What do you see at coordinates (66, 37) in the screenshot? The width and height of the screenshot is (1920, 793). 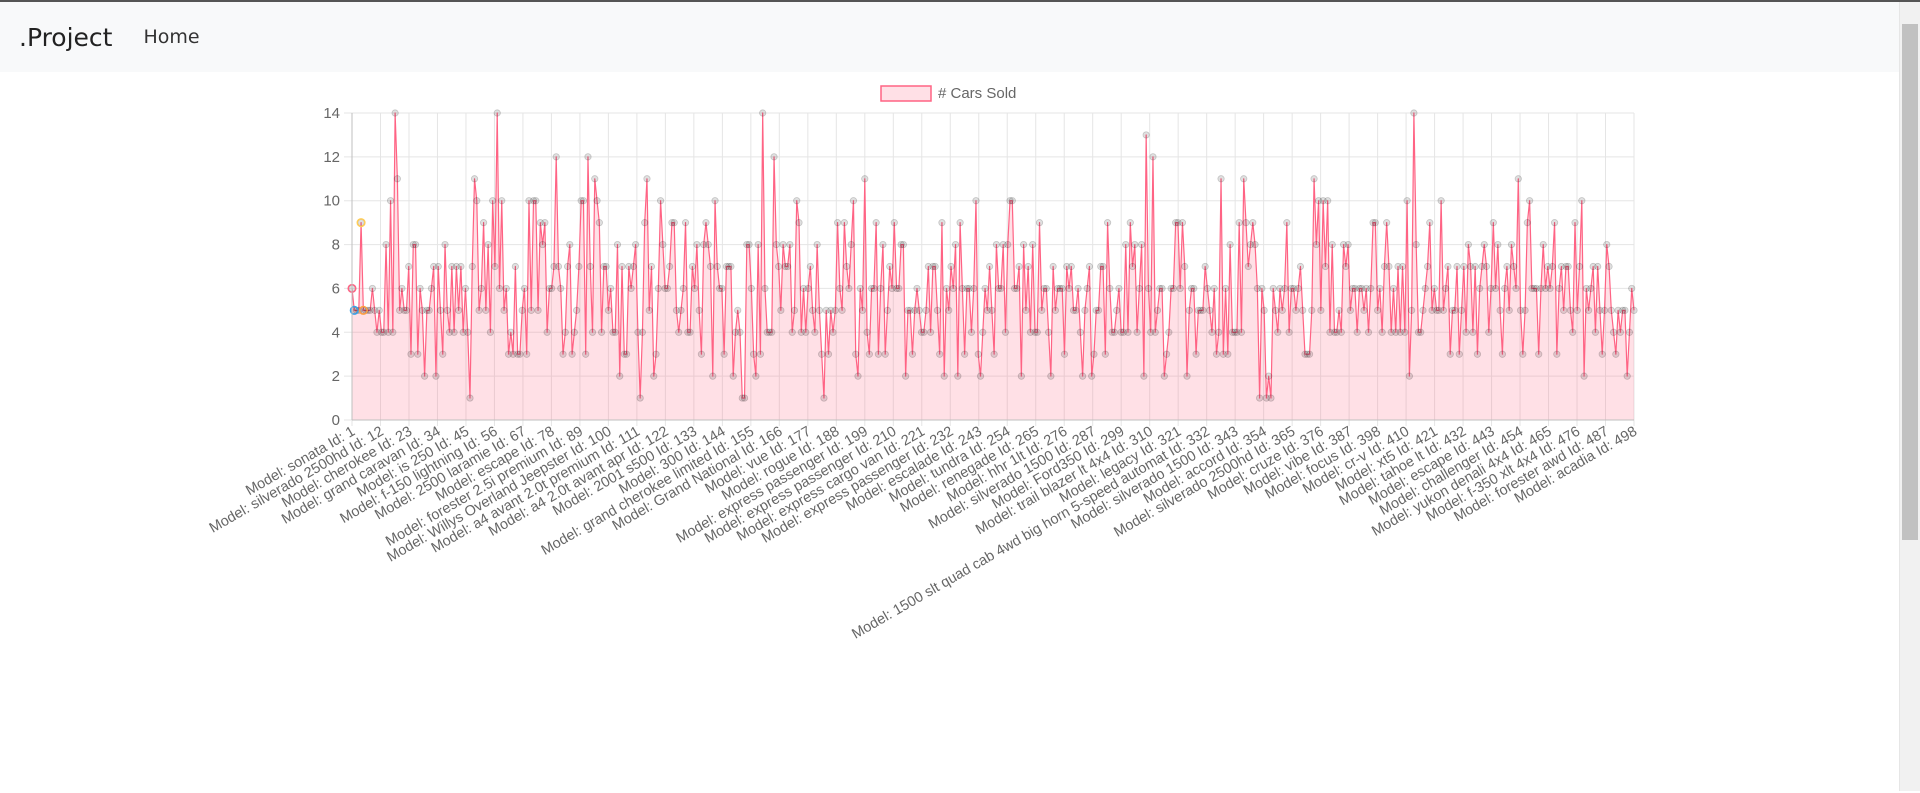 I see `brand-logo: .Project` at bounding box center [66, 37].